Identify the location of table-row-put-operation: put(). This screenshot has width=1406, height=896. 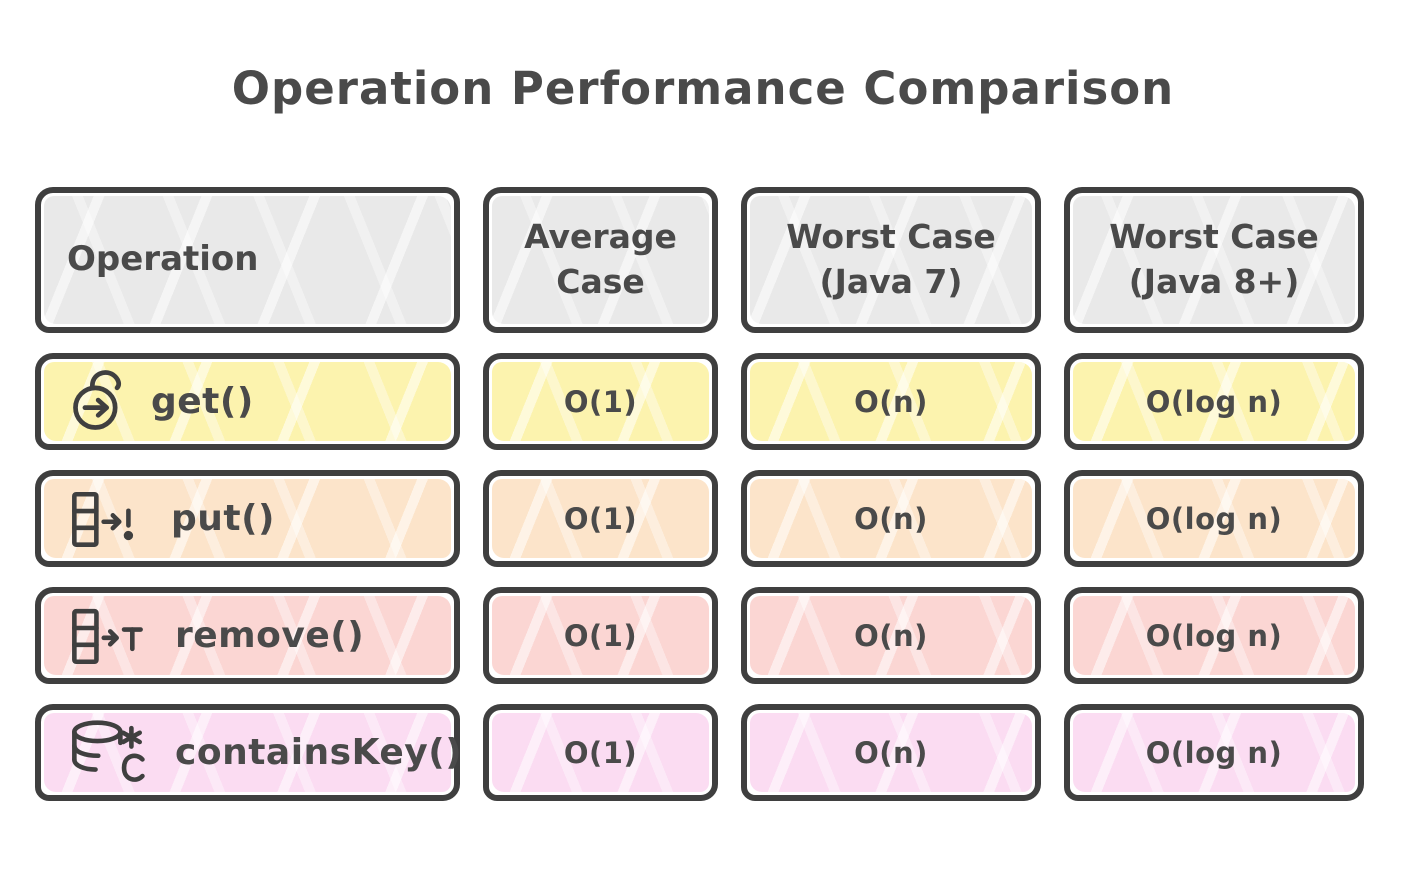
(247, 518).